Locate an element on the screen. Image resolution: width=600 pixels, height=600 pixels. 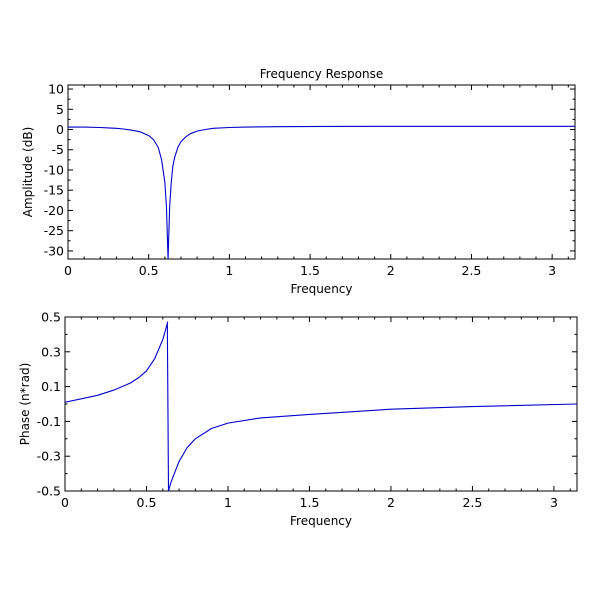
y-tick-label: -0.5 is located at coordinates (49, 491).